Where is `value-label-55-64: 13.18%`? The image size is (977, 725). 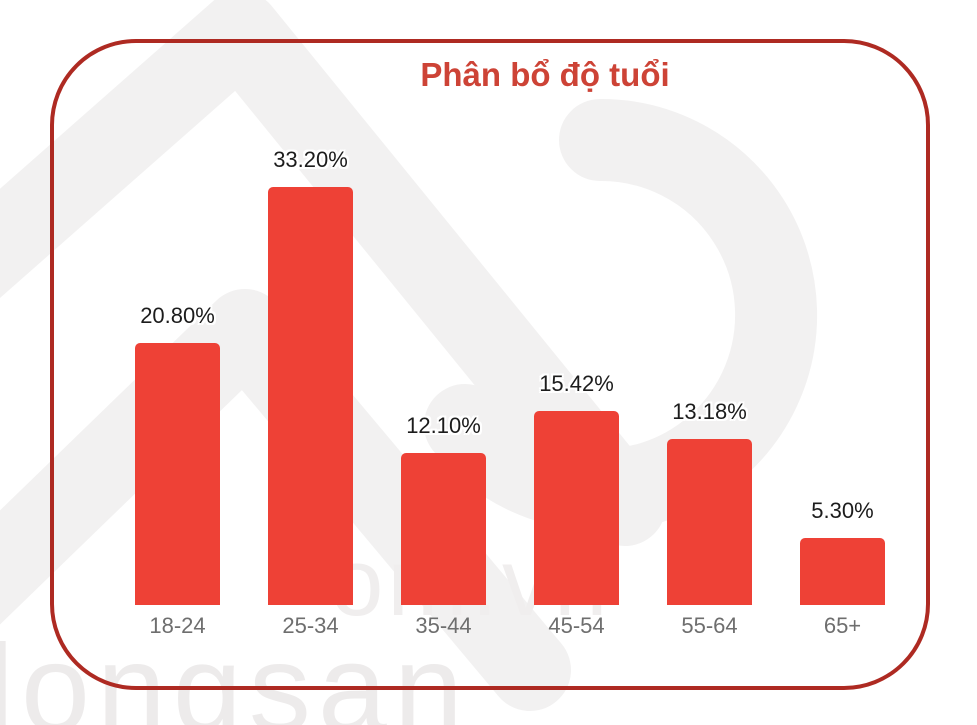
value-label-55-64: 13.18% is located at coordinates (709, 411).